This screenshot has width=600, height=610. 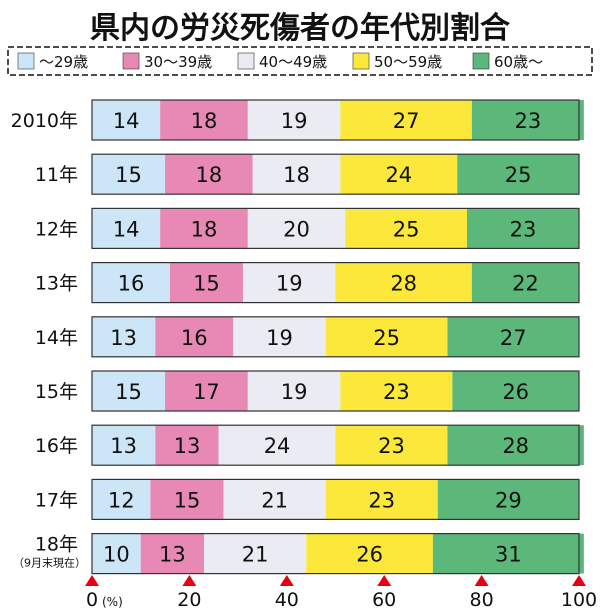 What do you see at coordinates (300, 28) in the screenshot?
I see `chart-title: 県内の労災死傷者の年代別割合` at bounding box center [300, 28].